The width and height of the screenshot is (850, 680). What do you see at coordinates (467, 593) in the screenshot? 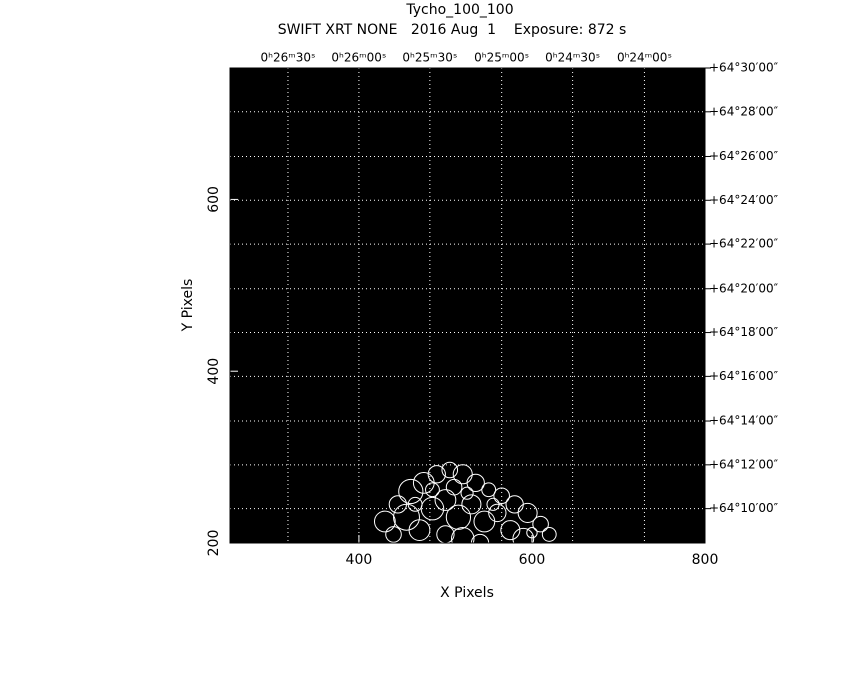
I see `x-axis-title: X Pixels` at bounding box center [467, 593].